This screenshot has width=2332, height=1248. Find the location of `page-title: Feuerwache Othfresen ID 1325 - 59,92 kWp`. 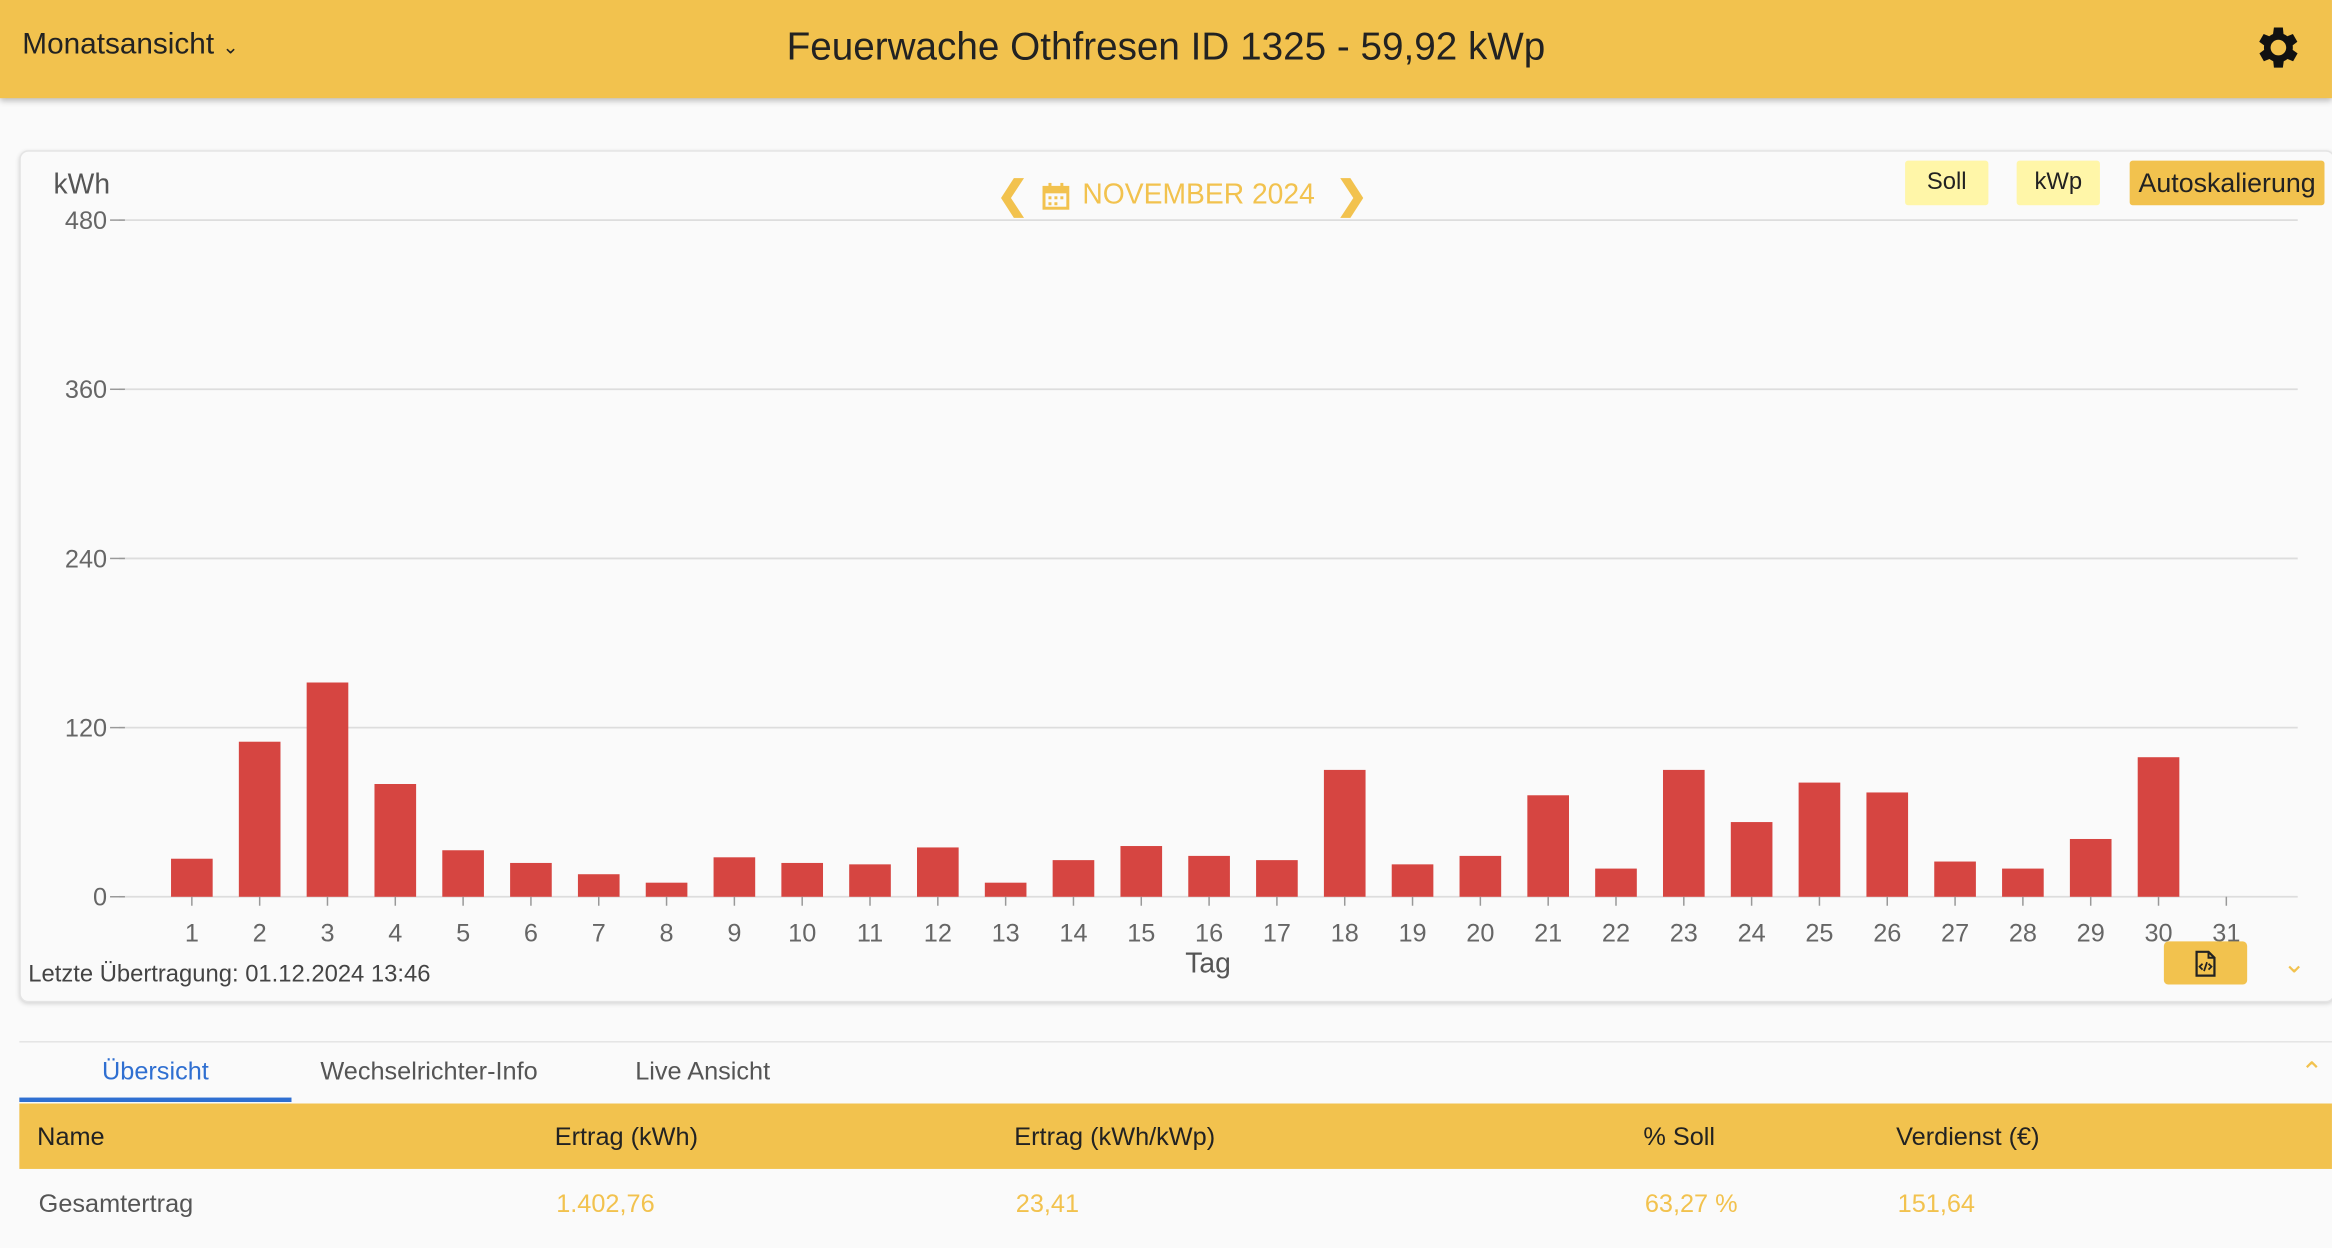

page-title: Feuerwache Othfresen ID 1325 - 59,92 kWp is located at coordinates (1166, 46).